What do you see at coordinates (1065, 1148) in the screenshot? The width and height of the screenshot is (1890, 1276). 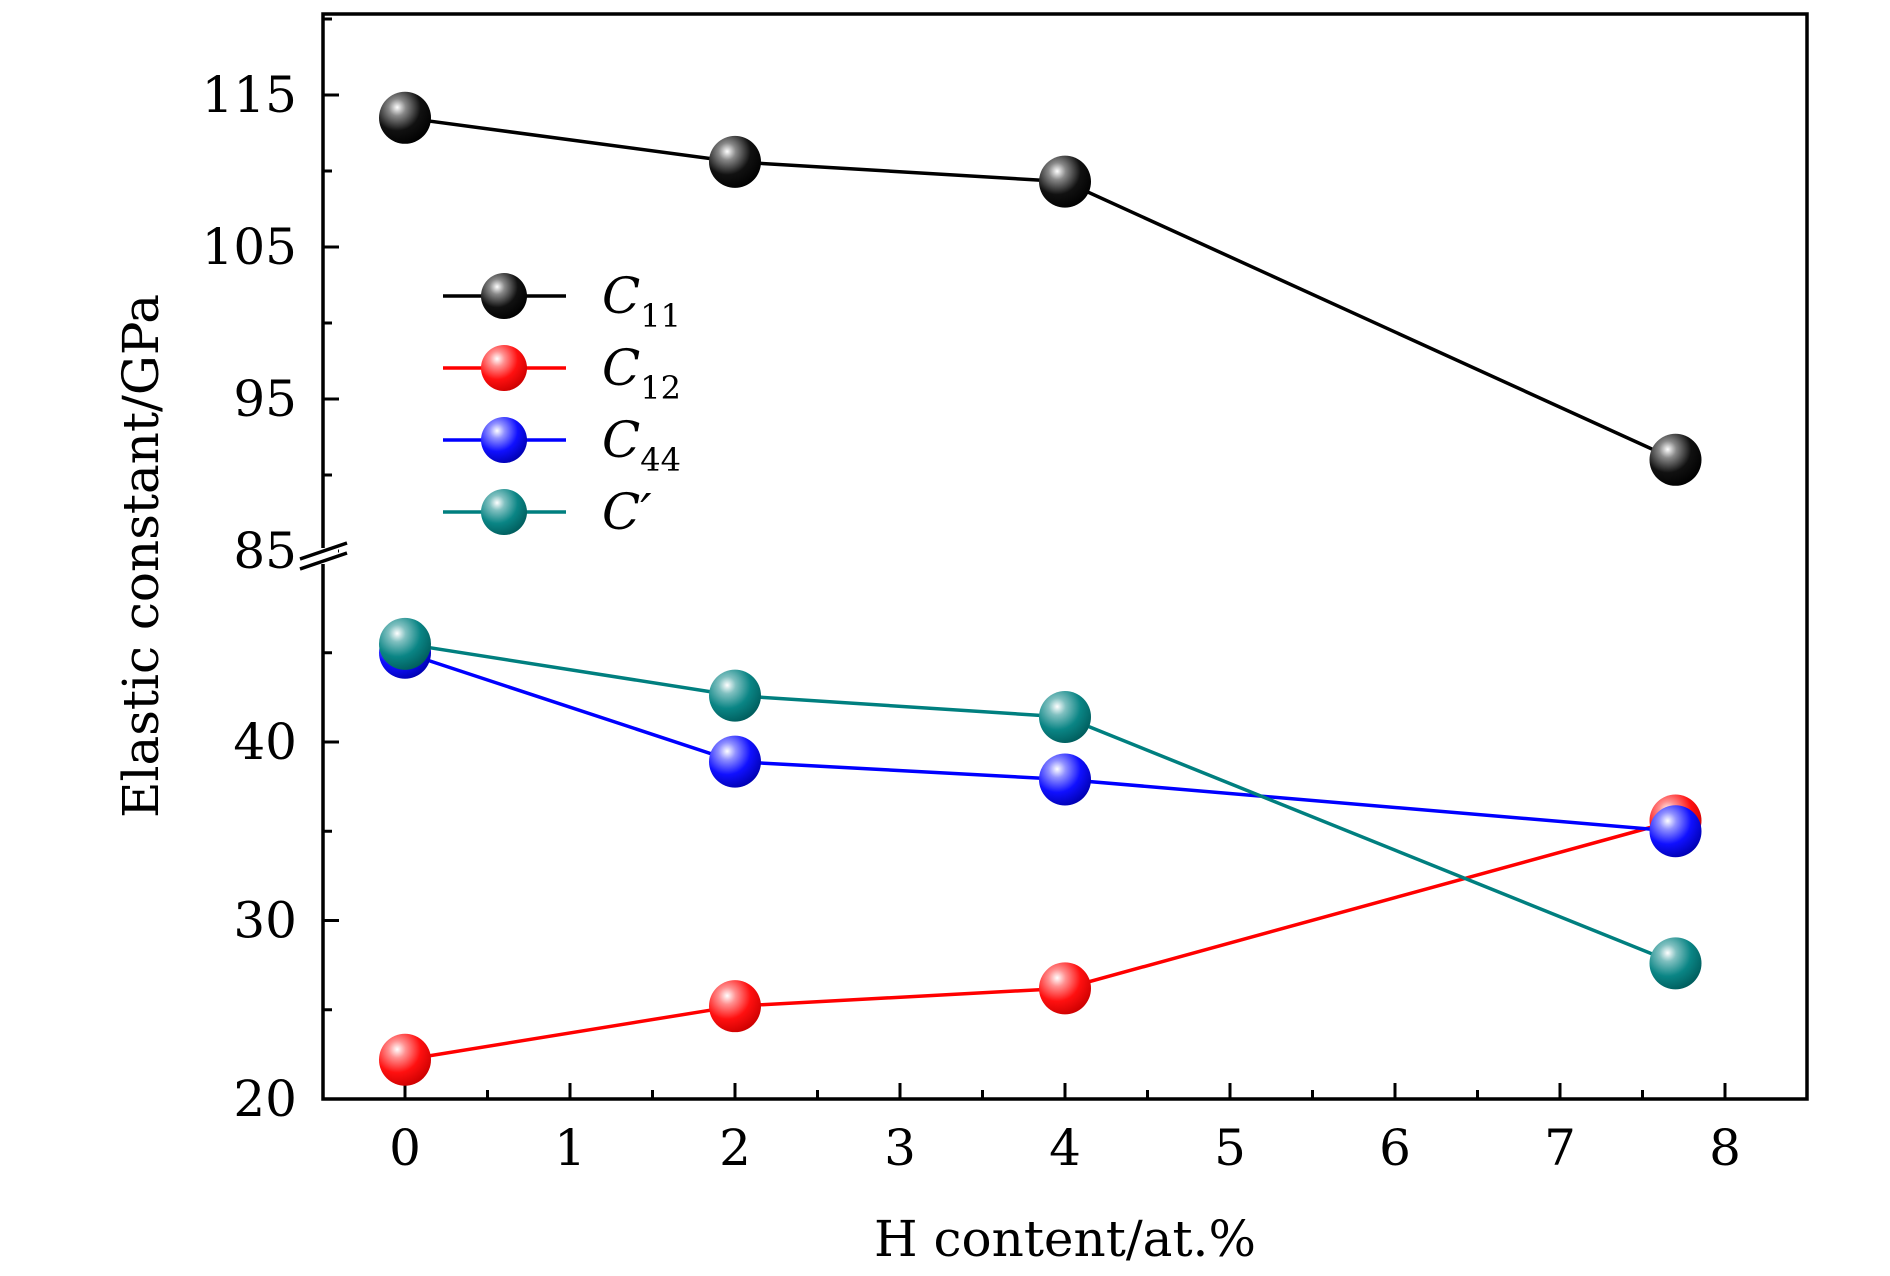 I see `x-tick-label: 4` at bounding box center [1065, 1148].